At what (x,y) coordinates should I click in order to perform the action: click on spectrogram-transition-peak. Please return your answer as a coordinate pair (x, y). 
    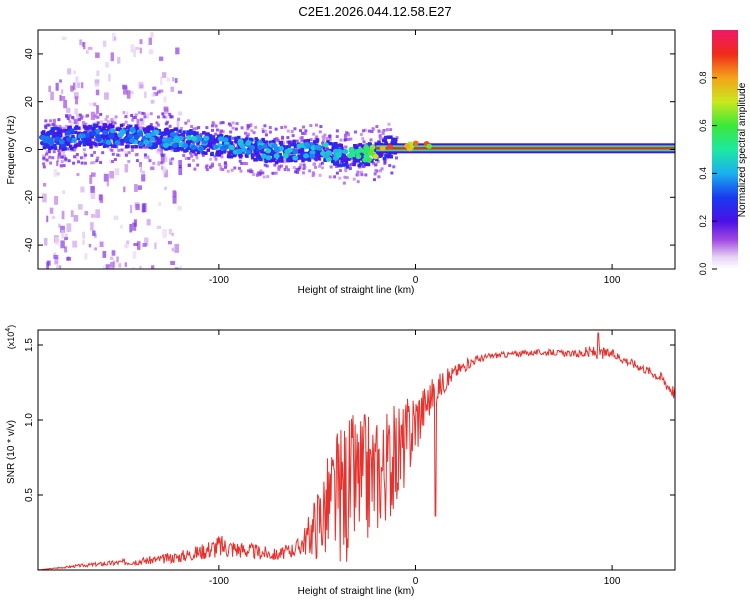
    Looking at the image, I should click on (372, 147).